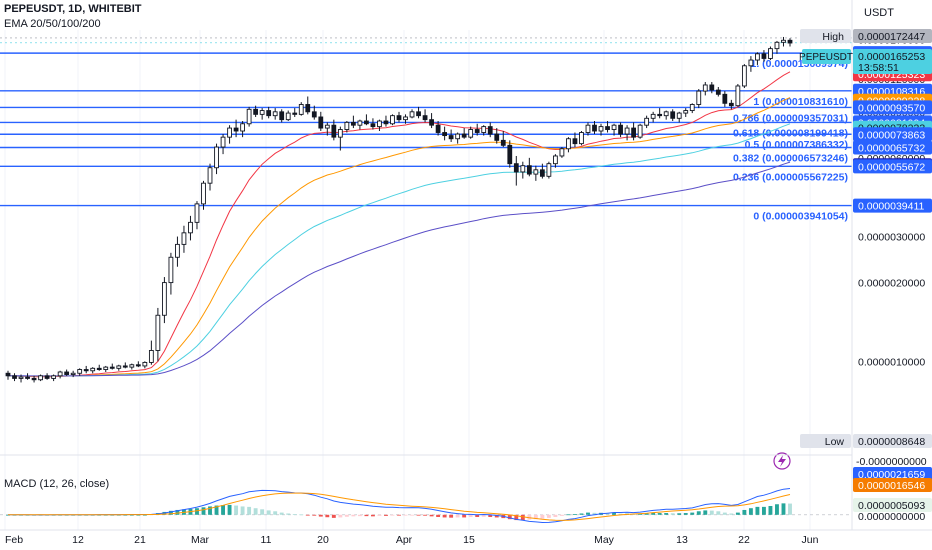  I want to click on level-tag-text: 0.0000039411, so click(891, 207).